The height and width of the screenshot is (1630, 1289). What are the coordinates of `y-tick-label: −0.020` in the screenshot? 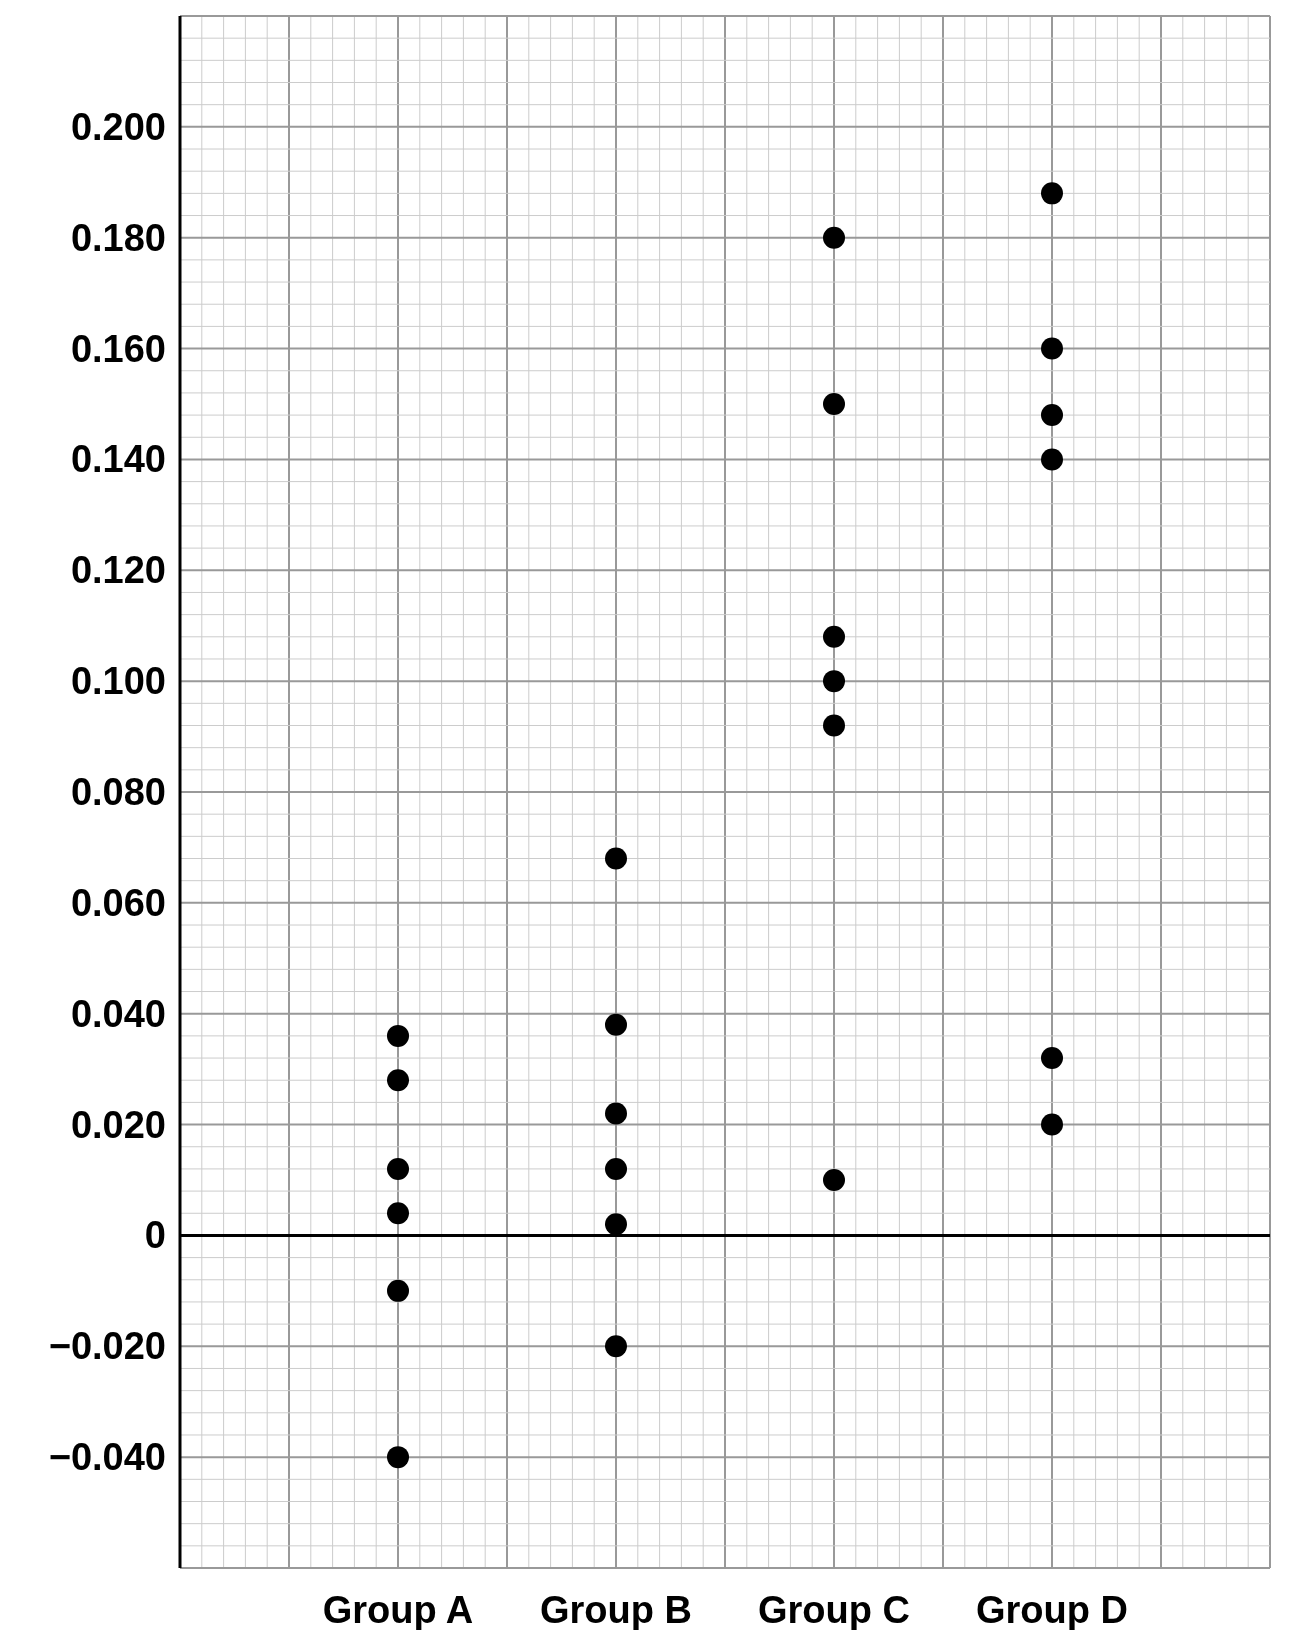 It's located at (107, 1346).